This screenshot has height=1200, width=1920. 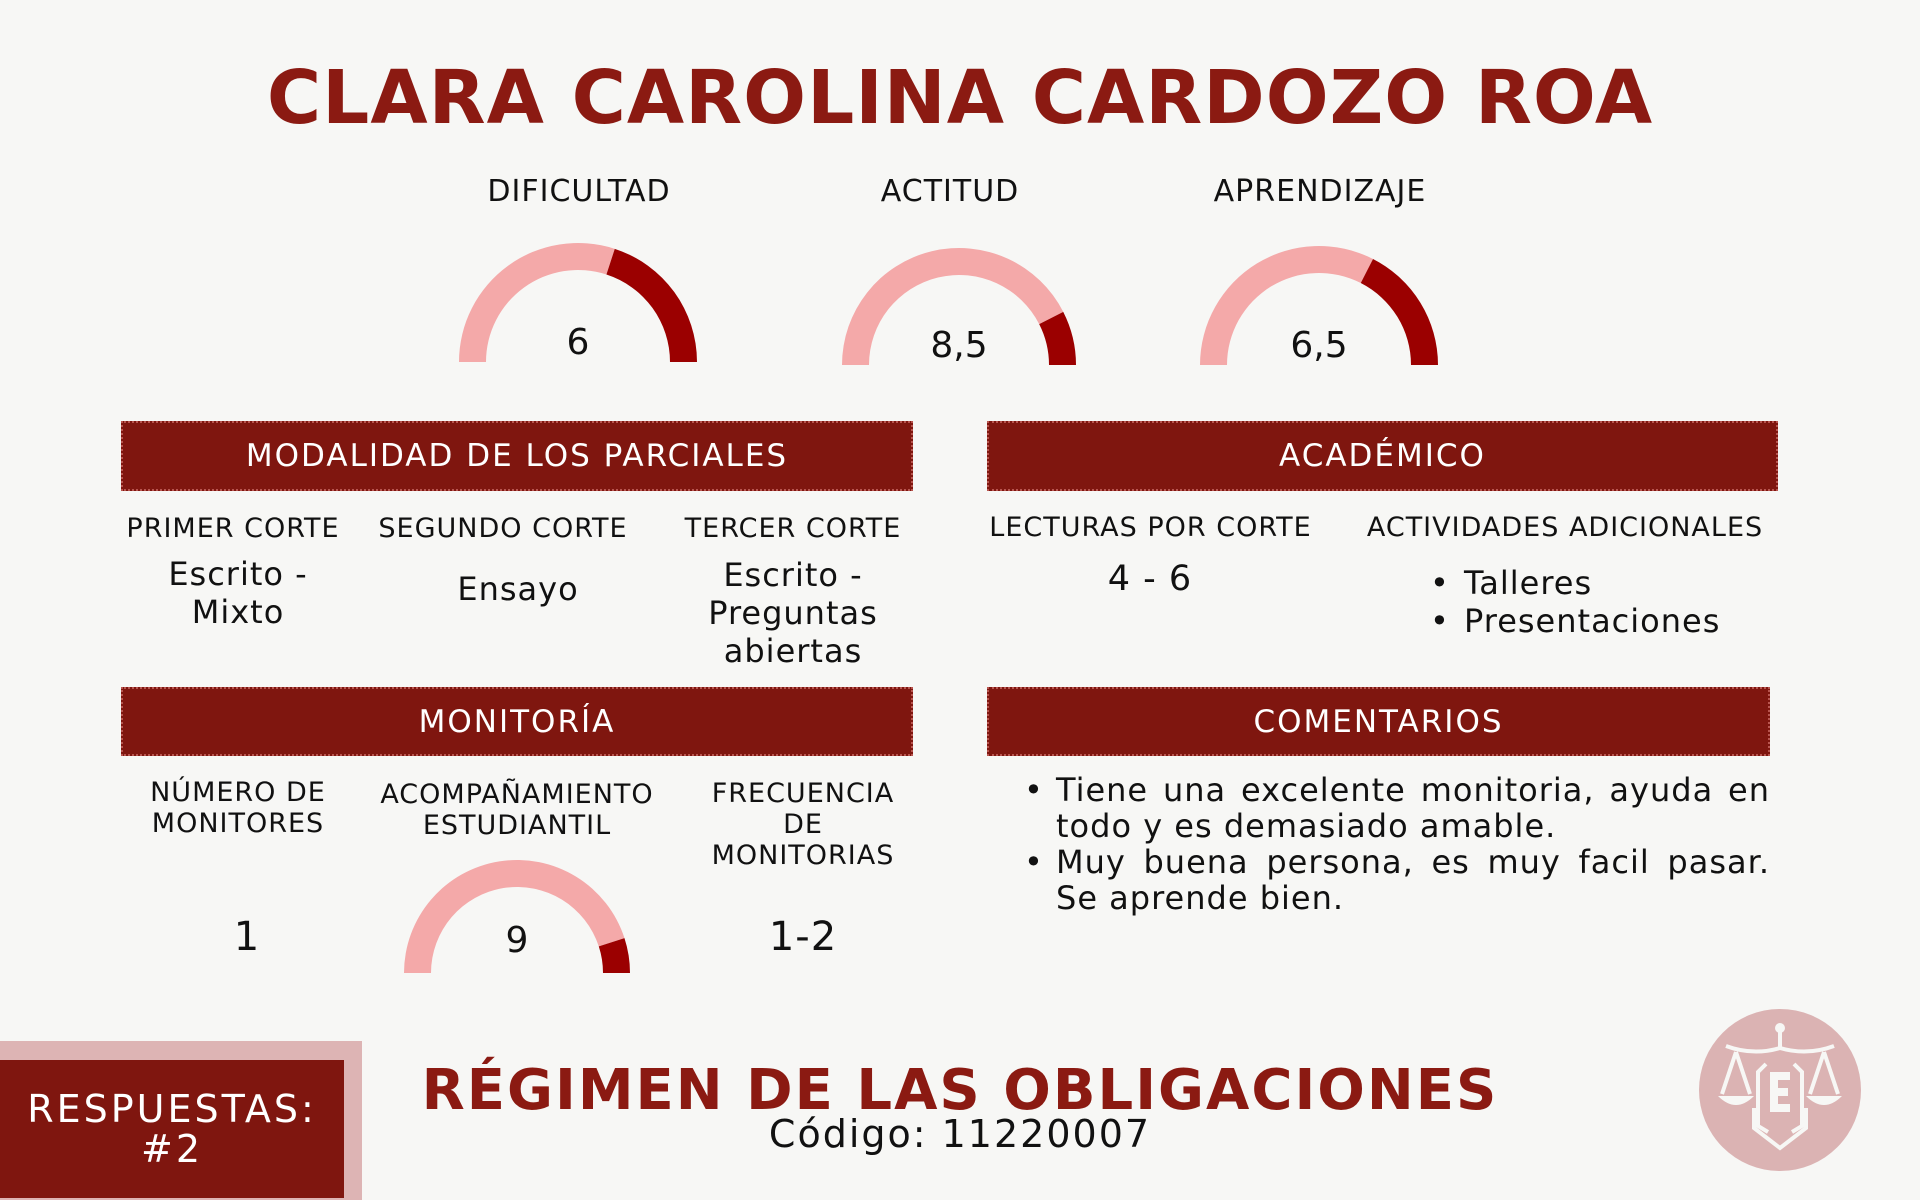 I want to click on actividad-item: Talleres, so click(x=1575, y=583).